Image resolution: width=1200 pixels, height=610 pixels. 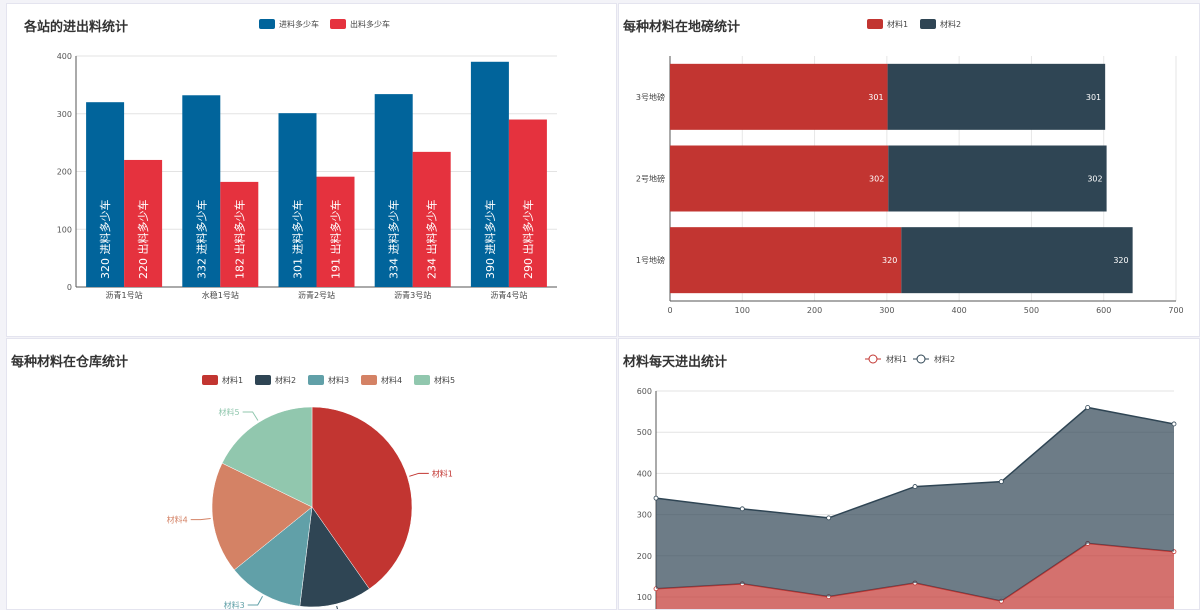 I want to click on legend-item: 进料多少车, so click(x=289, y=24).